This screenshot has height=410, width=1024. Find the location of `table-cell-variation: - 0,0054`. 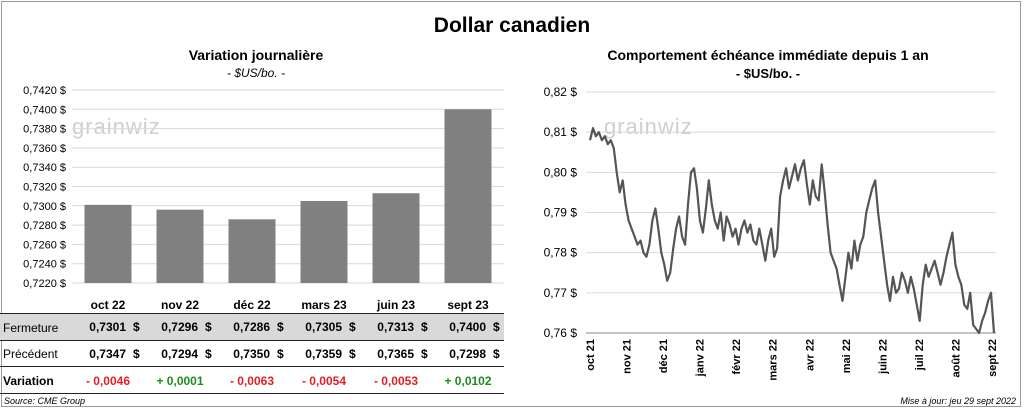

table-cell-variation: - 0,0054 is located at coordinates (324, 381).